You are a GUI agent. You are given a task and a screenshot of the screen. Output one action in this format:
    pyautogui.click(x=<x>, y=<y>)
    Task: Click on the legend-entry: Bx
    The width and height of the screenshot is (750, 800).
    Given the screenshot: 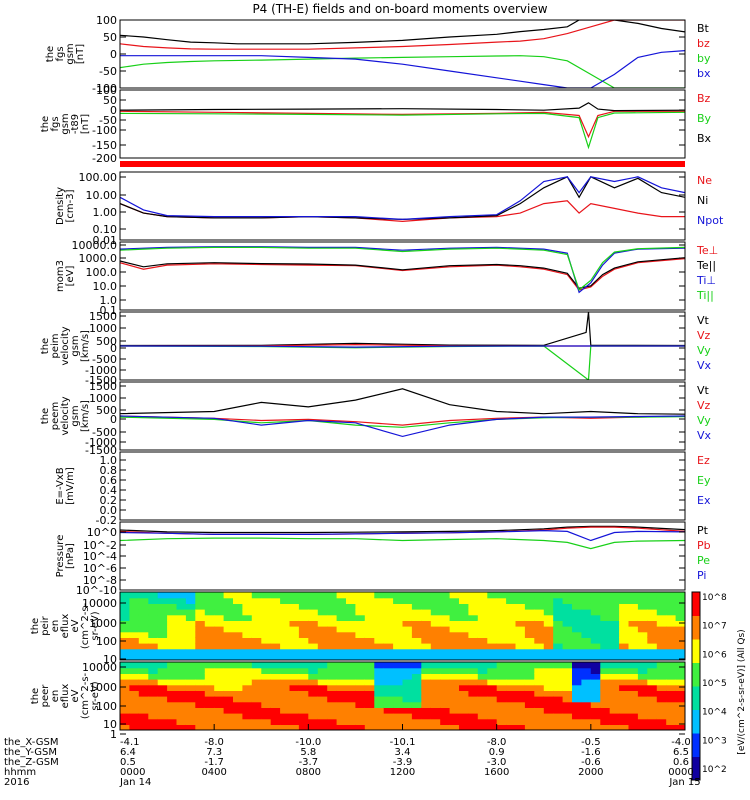 What is the action you would take?
    pyautogui.click(x=704, y=138)
    